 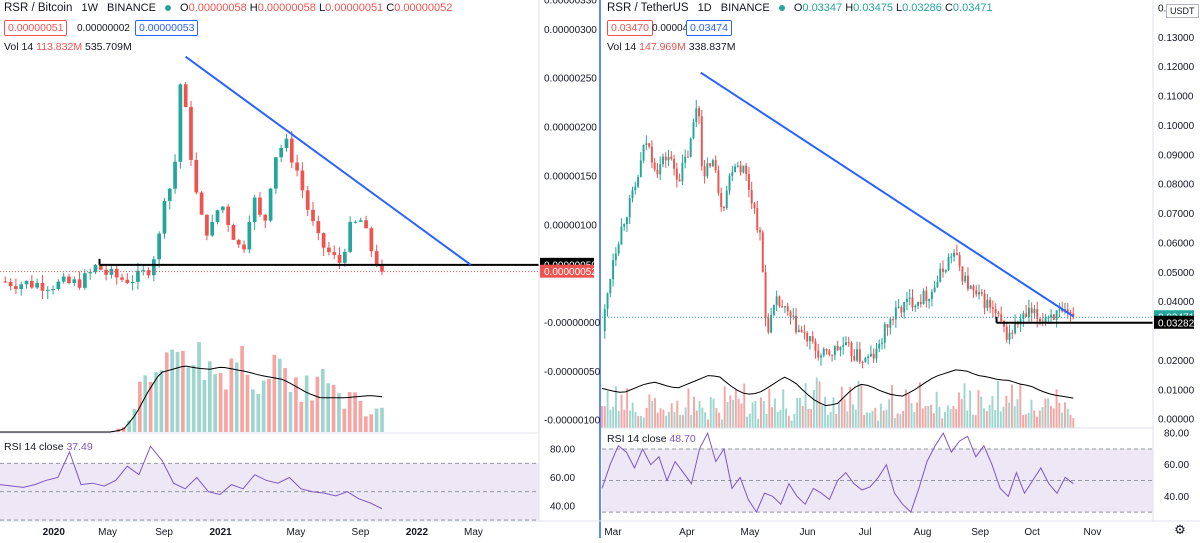 I want to click on right-bid-box: 0.03470, so click(x=630, y=28).